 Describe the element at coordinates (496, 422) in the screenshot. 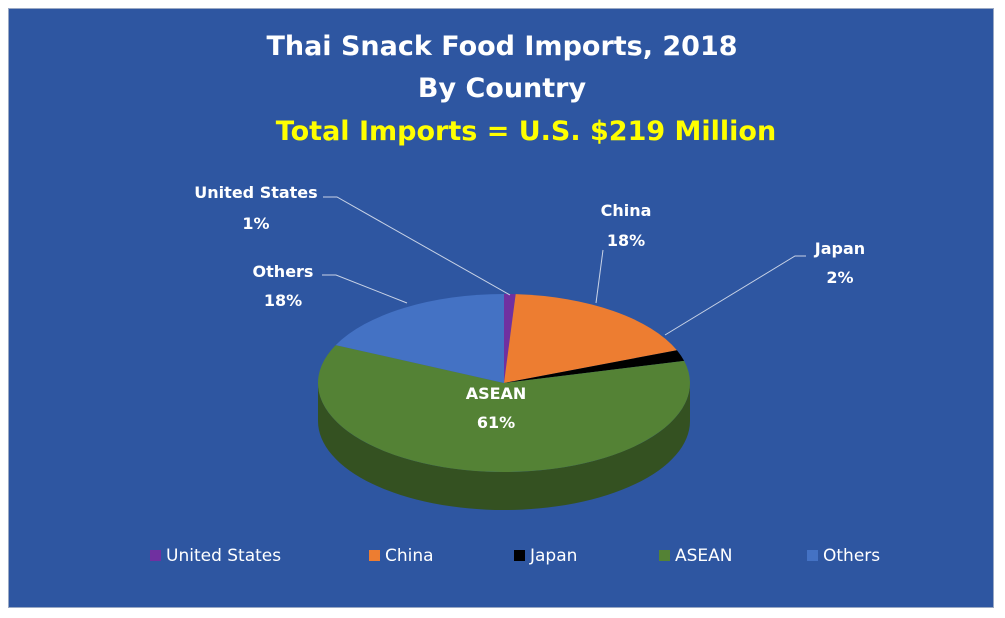

I see `data-label-value-asean: 61%` at that location.